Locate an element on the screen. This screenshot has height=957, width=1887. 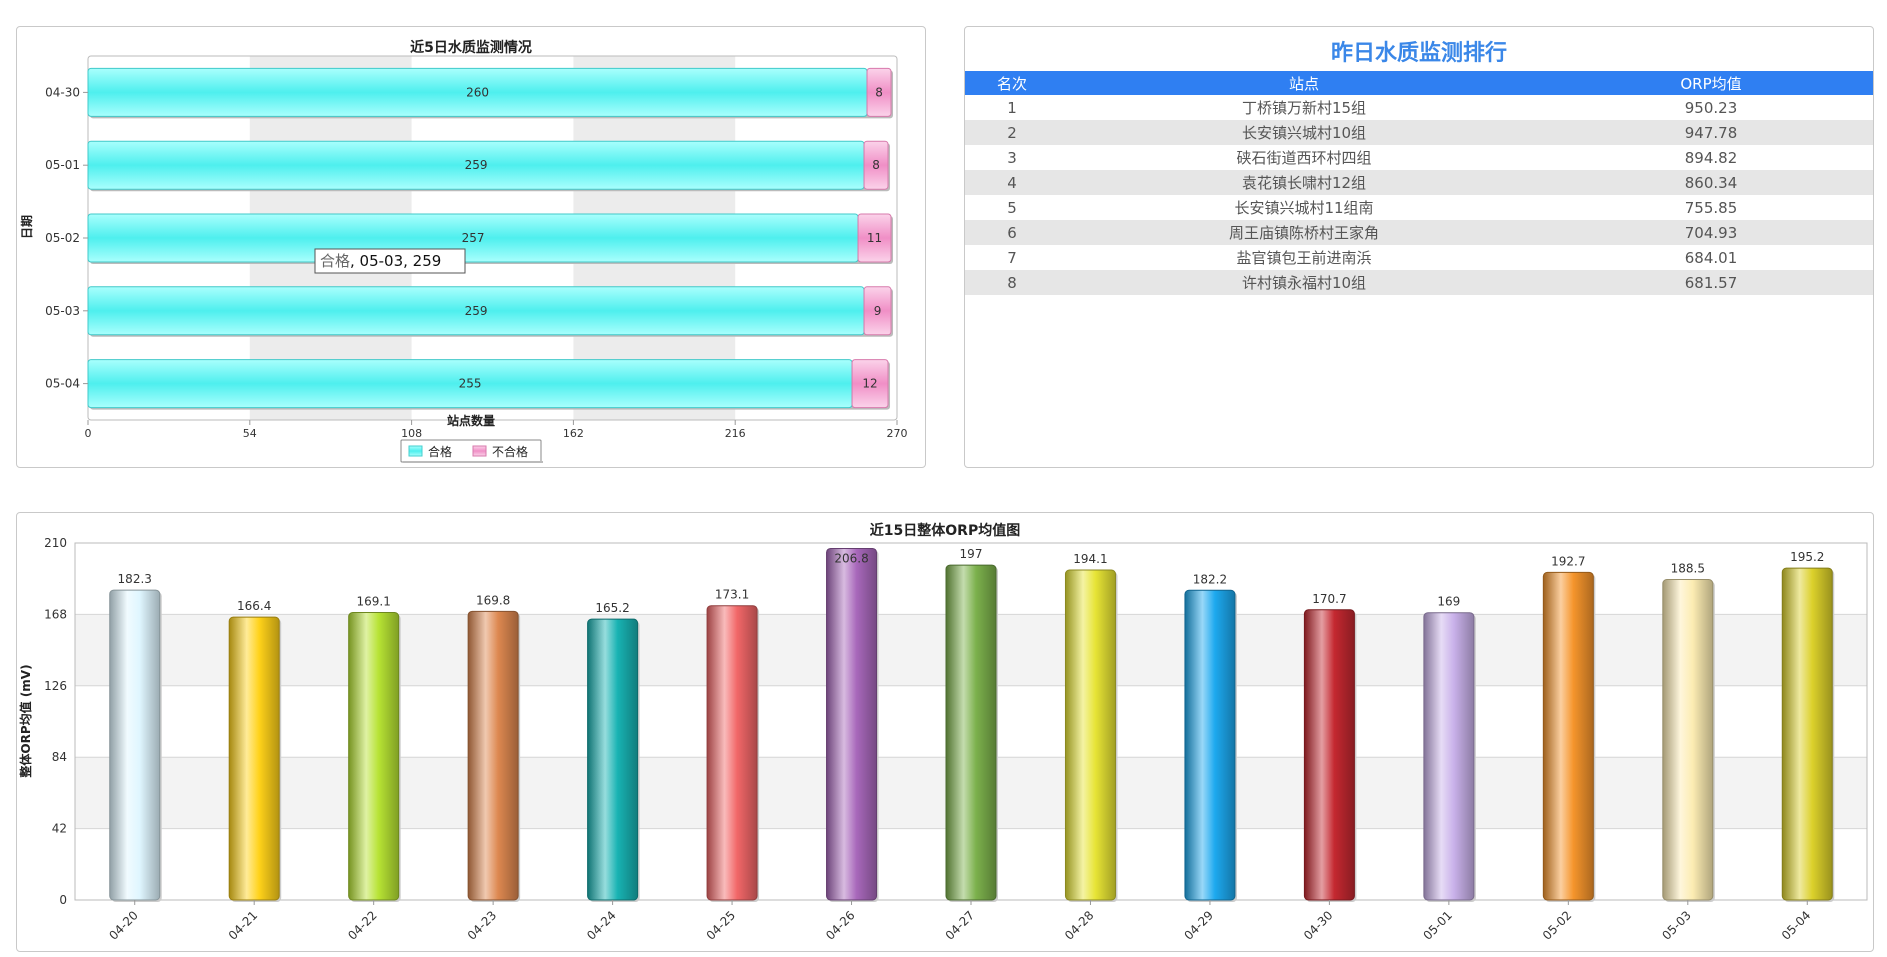
bar-value-label: 166.4 is located at coordinates (254, 606).